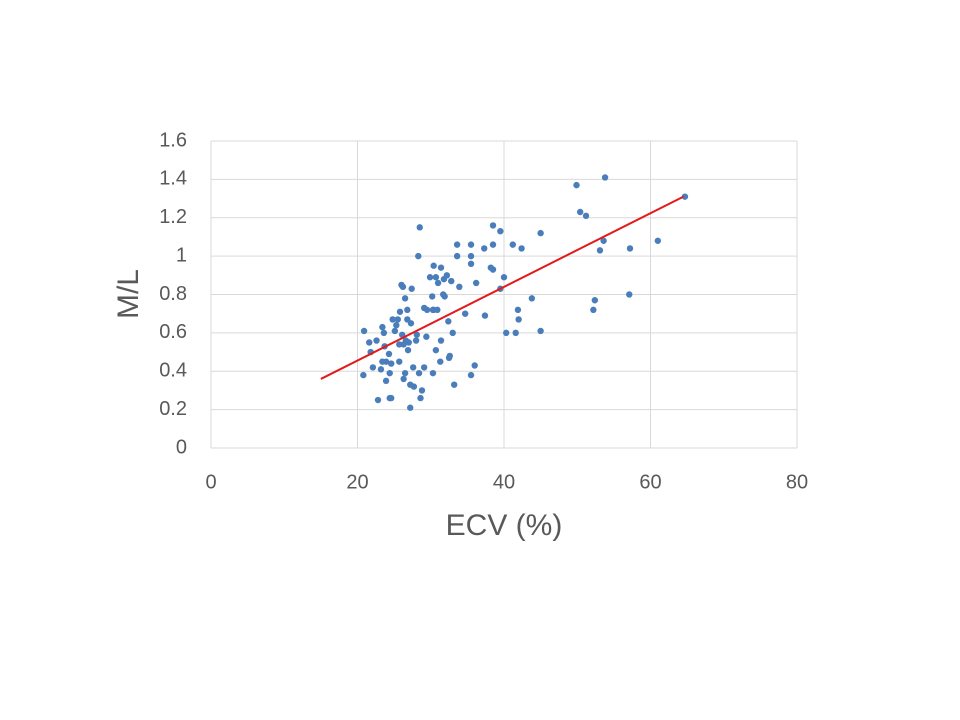 This screenshot has height=720, width=960. Describe the element at coordinates (650, 482) in the screenshot. I see `x-tick-label: 60` at that location.